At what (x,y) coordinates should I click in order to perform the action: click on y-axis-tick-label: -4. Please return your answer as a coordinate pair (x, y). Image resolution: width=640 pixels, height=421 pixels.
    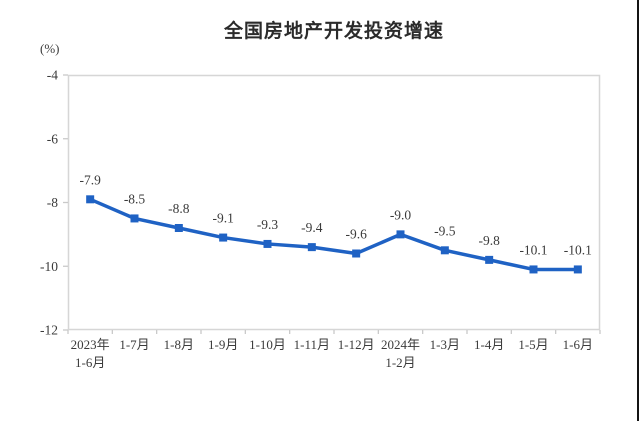
    Looking at the image, I should click on (52, 75).